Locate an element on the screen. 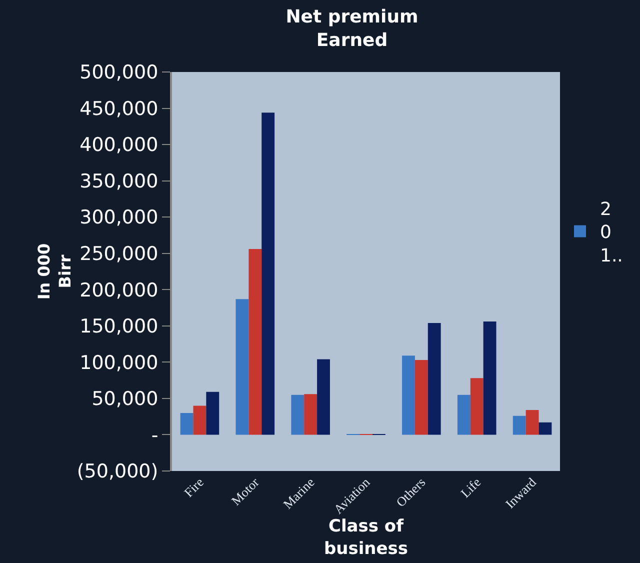 The height and width of the screenshot is (563, 640). y-tick-label: 450,000 is located at coordinates (119, 109).